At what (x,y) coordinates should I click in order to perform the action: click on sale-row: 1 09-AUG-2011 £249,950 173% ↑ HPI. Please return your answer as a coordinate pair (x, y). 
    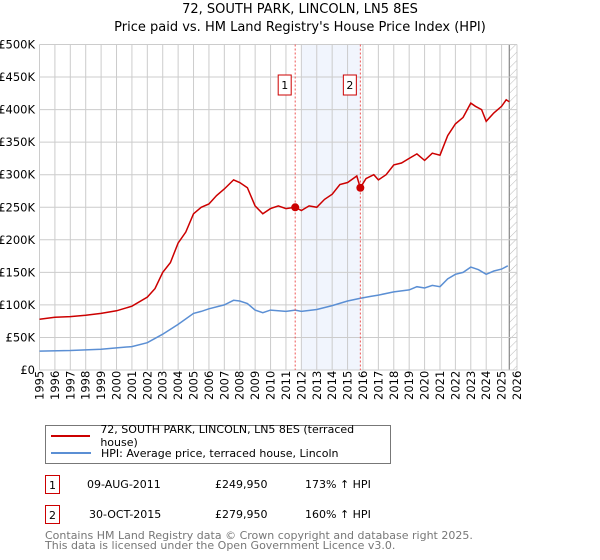
    Looking at the image, I should click on (245, 485).